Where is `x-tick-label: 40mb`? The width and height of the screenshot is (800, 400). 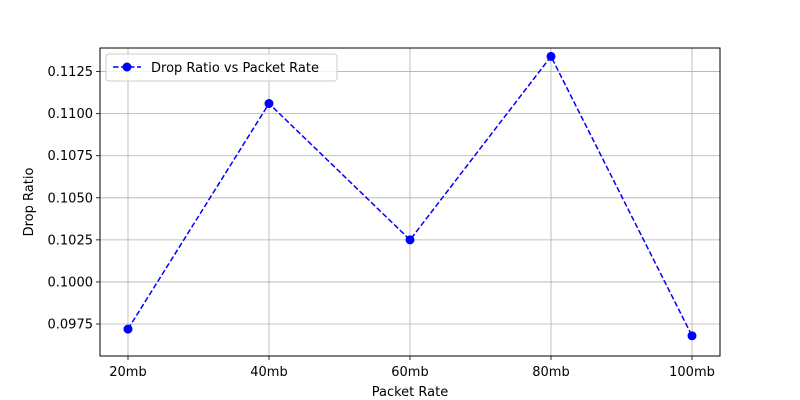 x-tick-label: 40mb is located at coordinates (268, 372).